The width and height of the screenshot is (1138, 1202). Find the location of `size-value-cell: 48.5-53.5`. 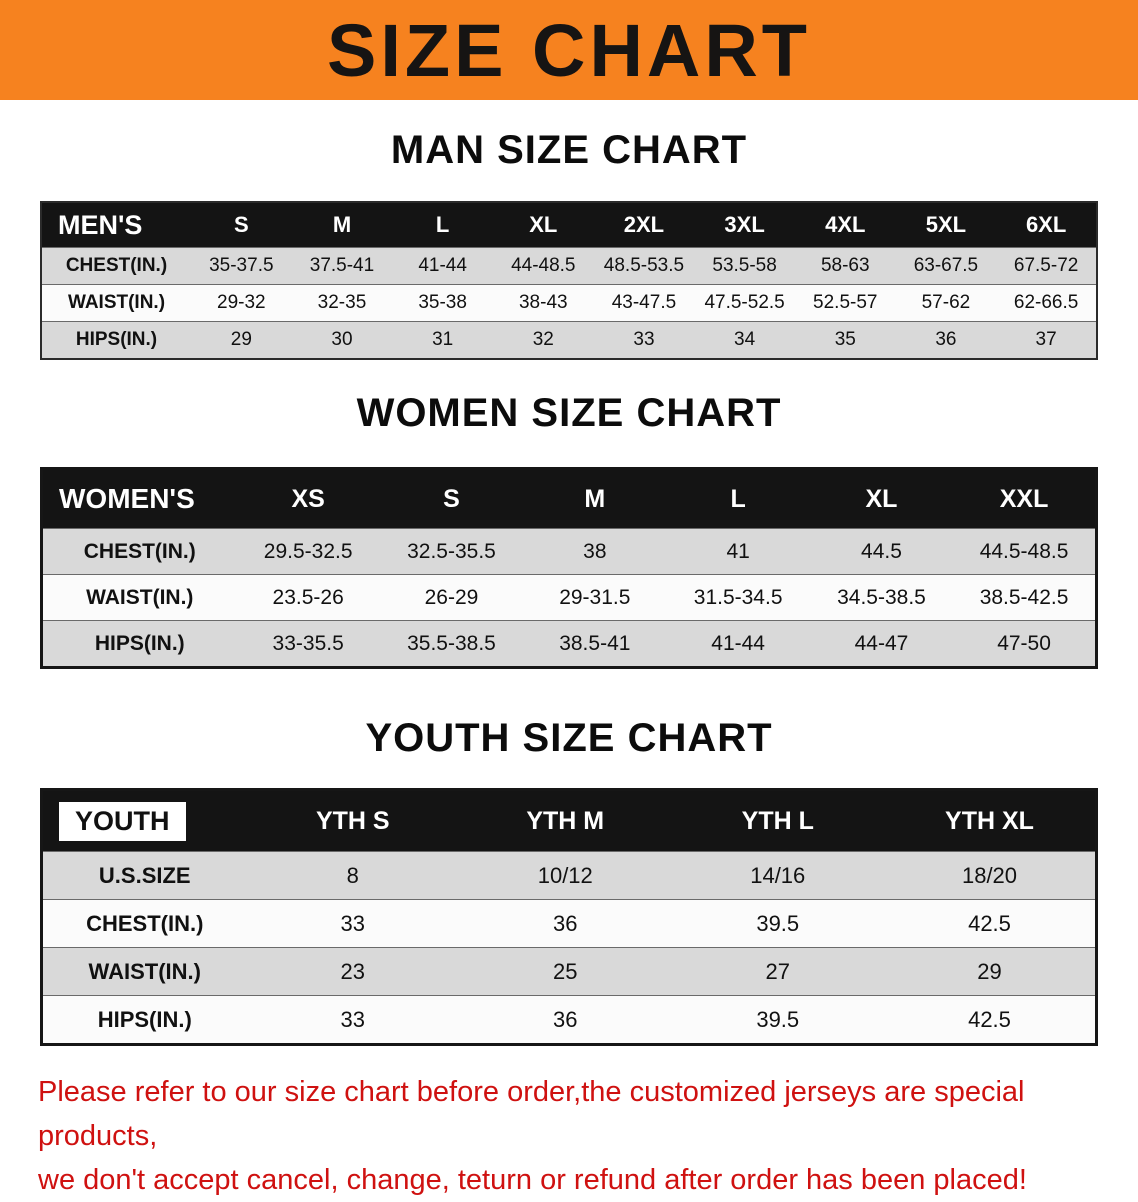

size-value-cell: 48.5-53.5 is located at coordinates (644, 266).